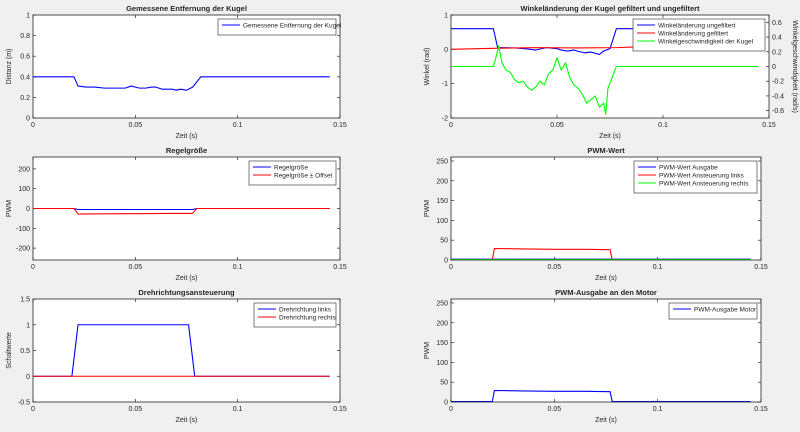 This screenshot has height=432, width=800. I want to click on y-axis-label: Distanz (m), so click(9, 67).